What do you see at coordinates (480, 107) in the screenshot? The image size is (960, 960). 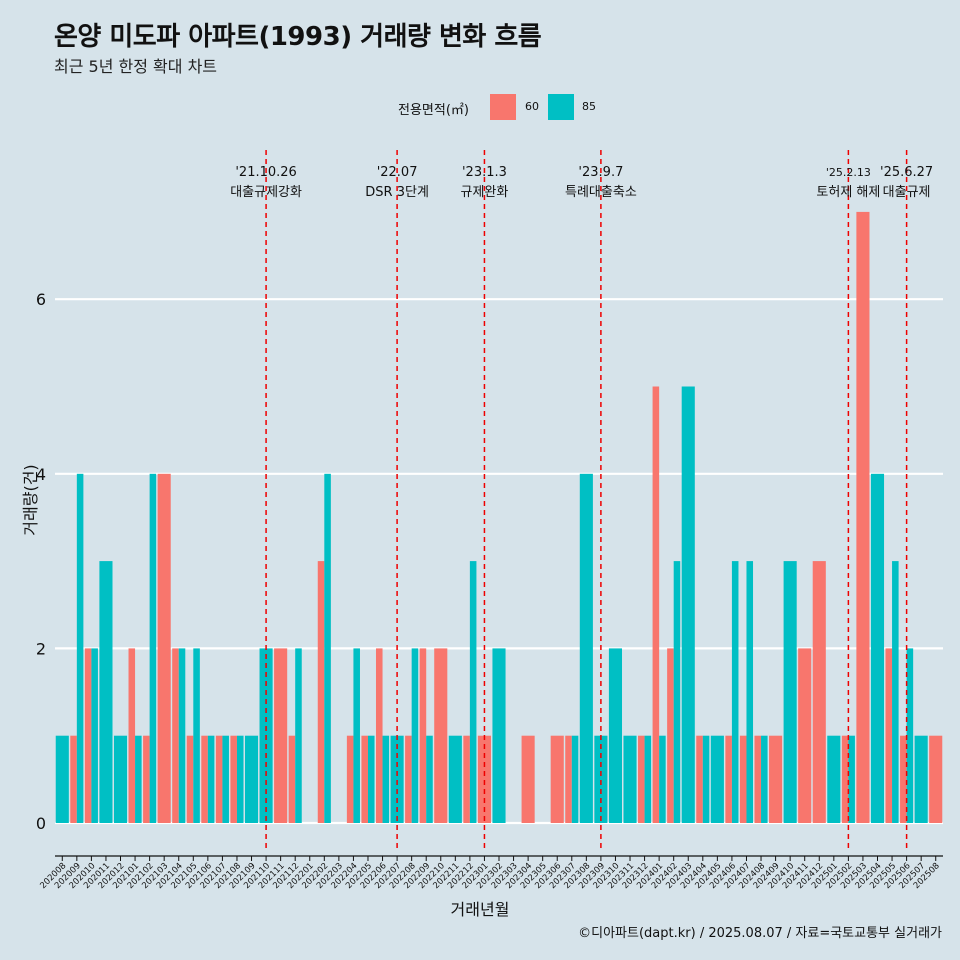 I see `legend: 전용면적(㎡) 60 85` at bounding box center [480, 107].